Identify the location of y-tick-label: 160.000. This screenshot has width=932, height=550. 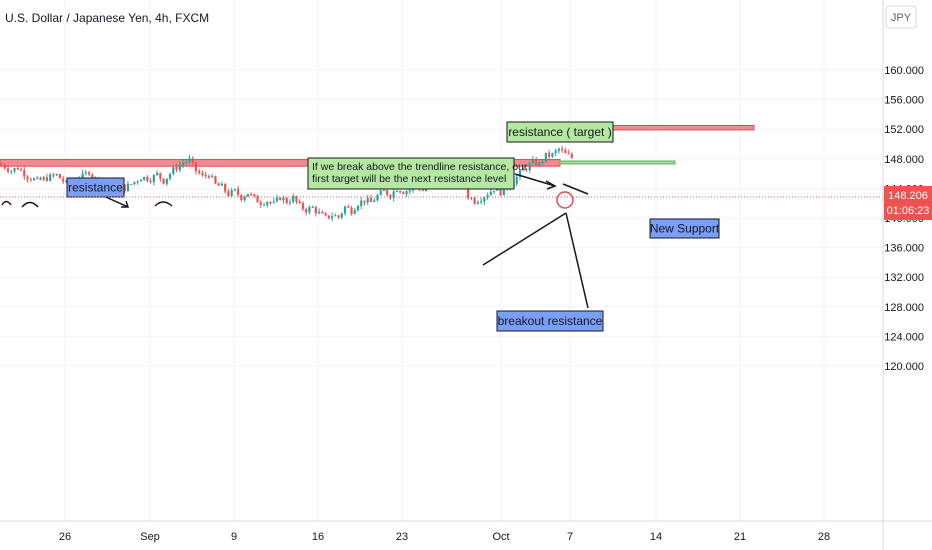
(904, 71).